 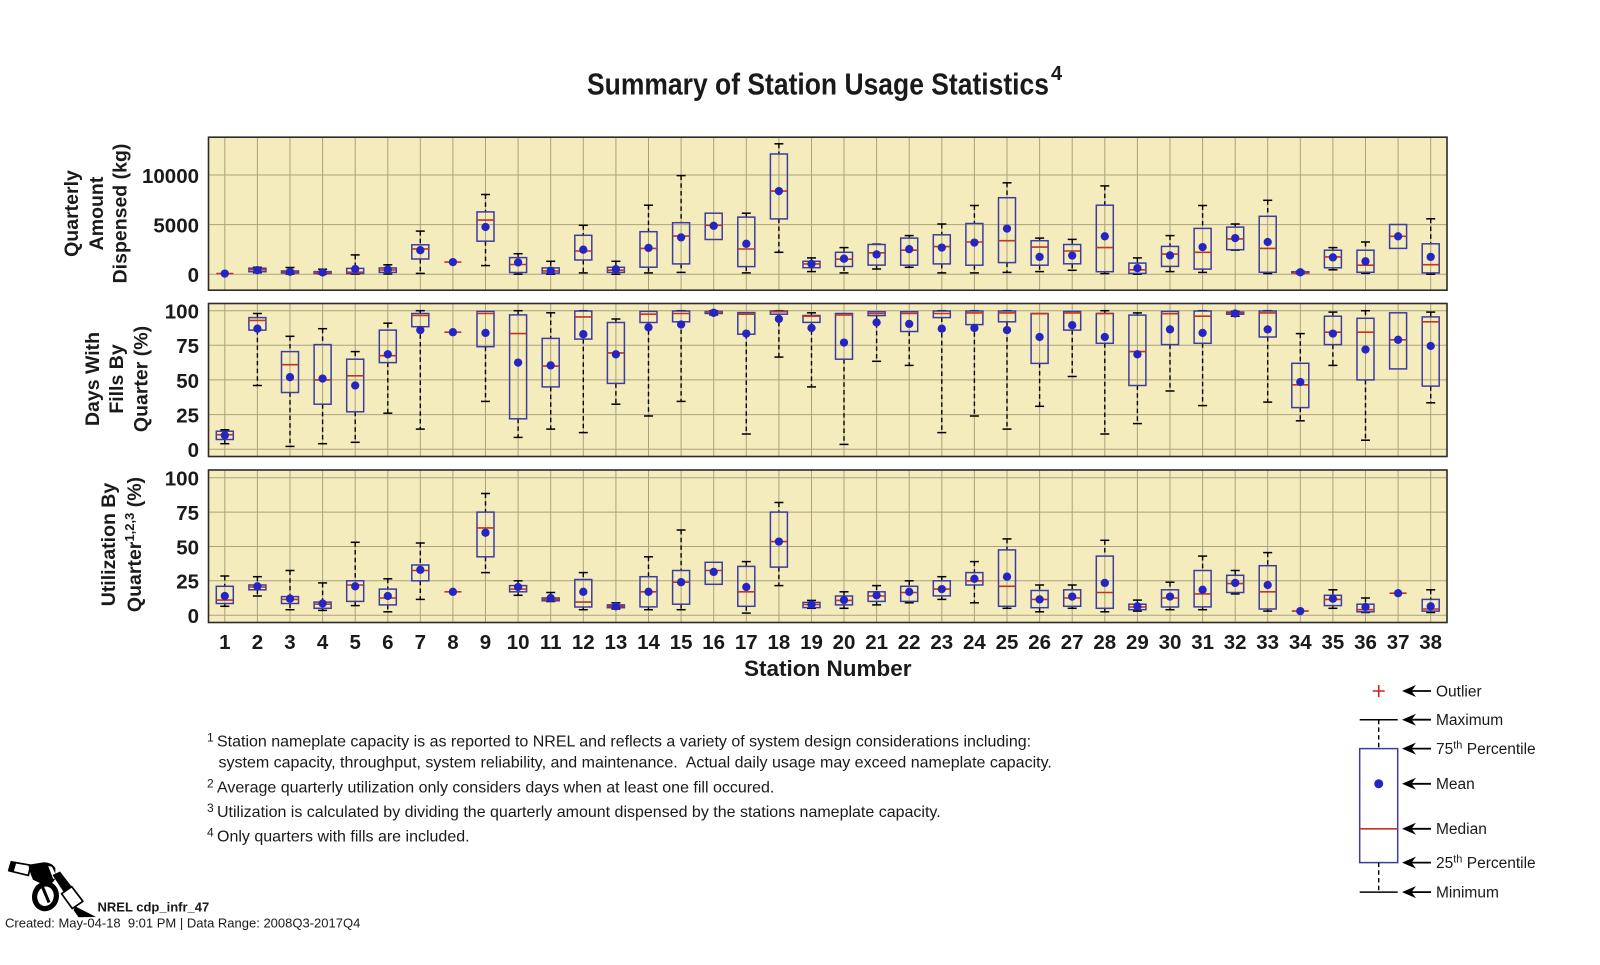 I want to click on svg-text: Minimum, so click(x=1467, y=893).